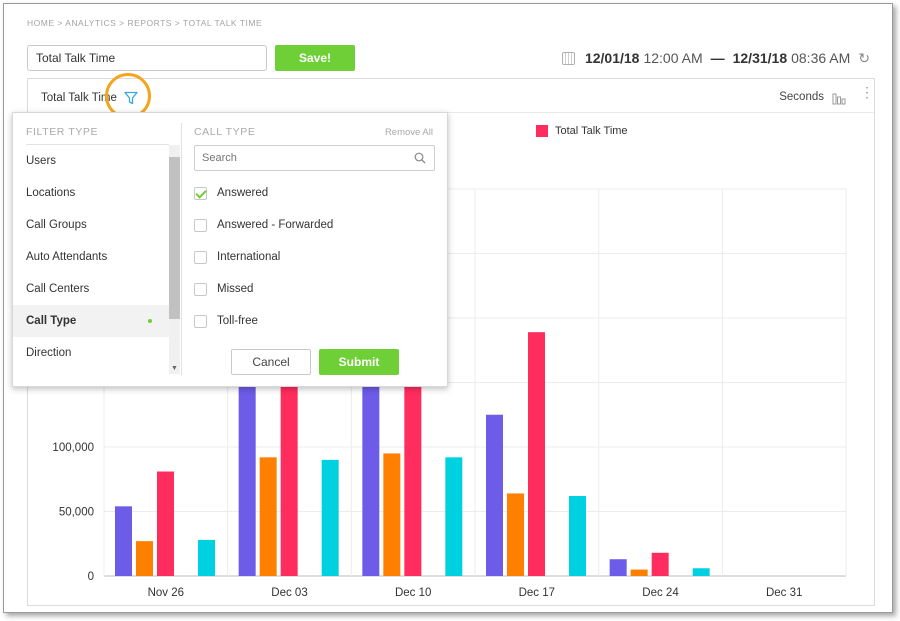 This screenshot has width=900, height=621. What do you see at coordinates (839, 98) in the screenshot?
I see `bar-chart-icon` at bounding box center [839, 98].